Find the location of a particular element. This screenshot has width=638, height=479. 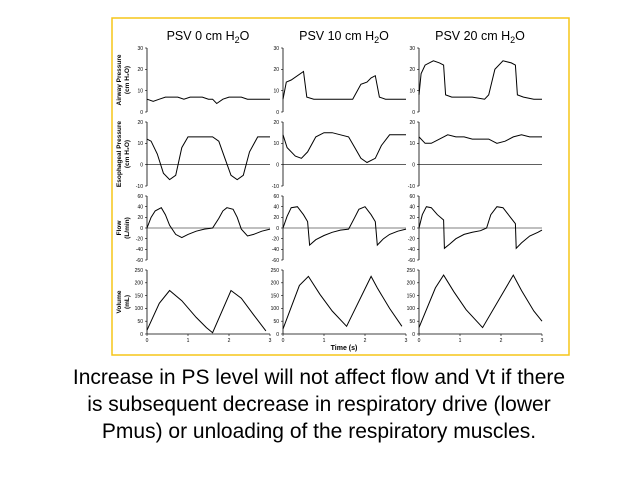

row-label-1-line-2: (cm H₂O) is located at coordinates (127, 80).